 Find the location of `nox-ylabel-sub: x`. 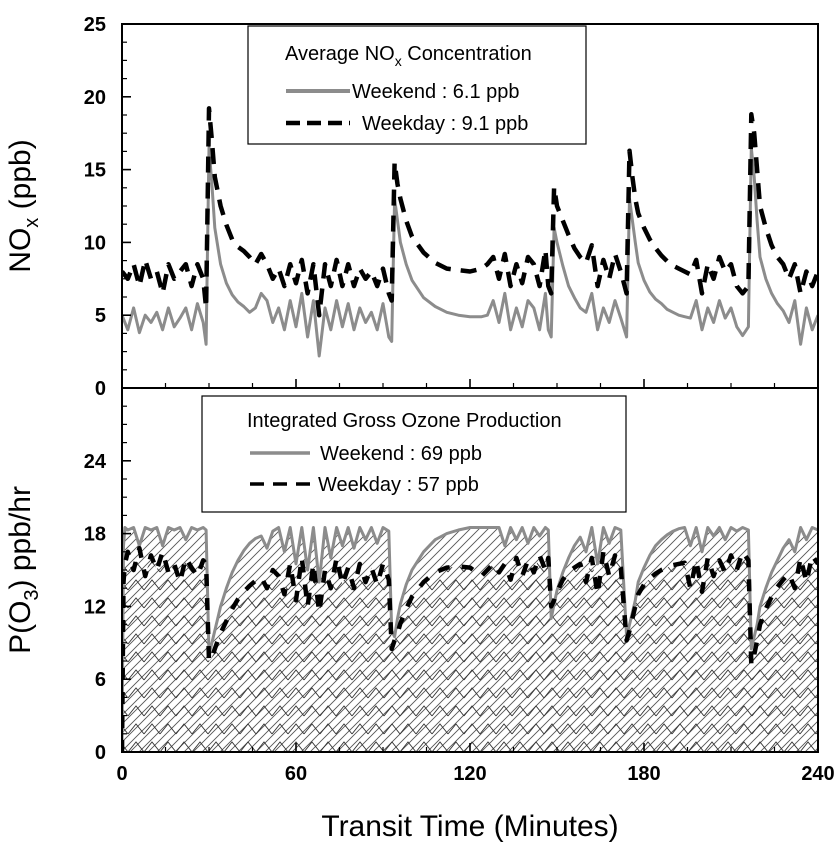

nox-ylabel-sub: x is located at coordinates (32, 223).